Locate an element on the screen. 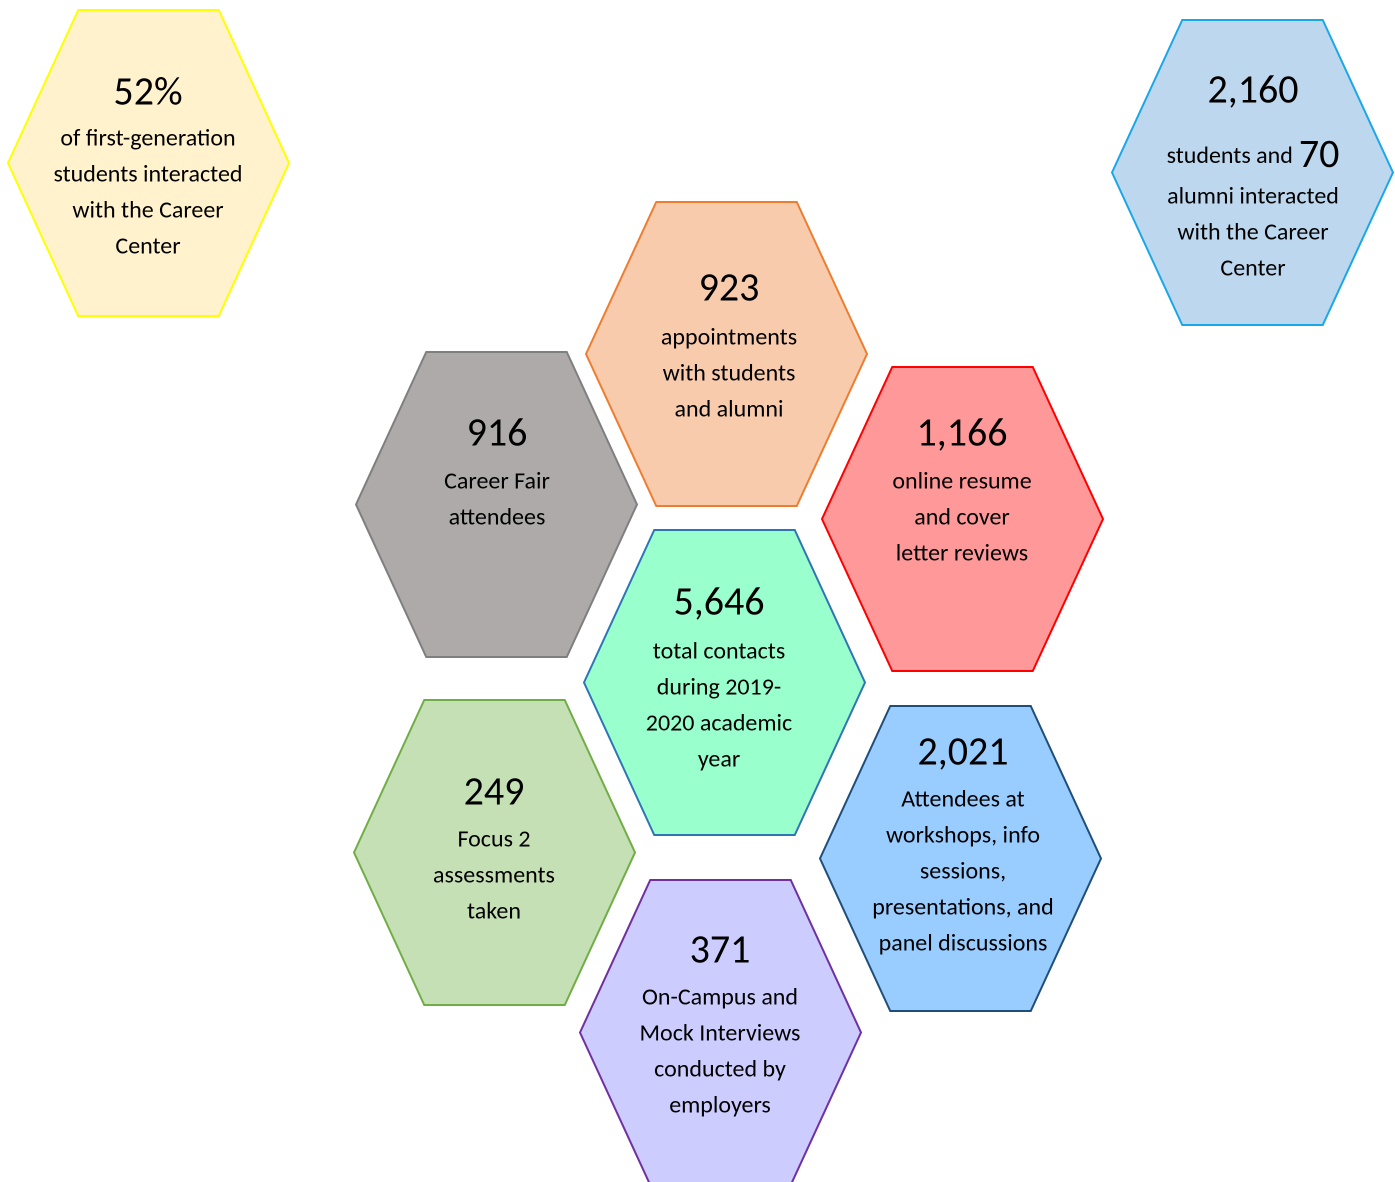 The image size is (1395, 1182). description-line: taken is located at coordinates (494, 911).